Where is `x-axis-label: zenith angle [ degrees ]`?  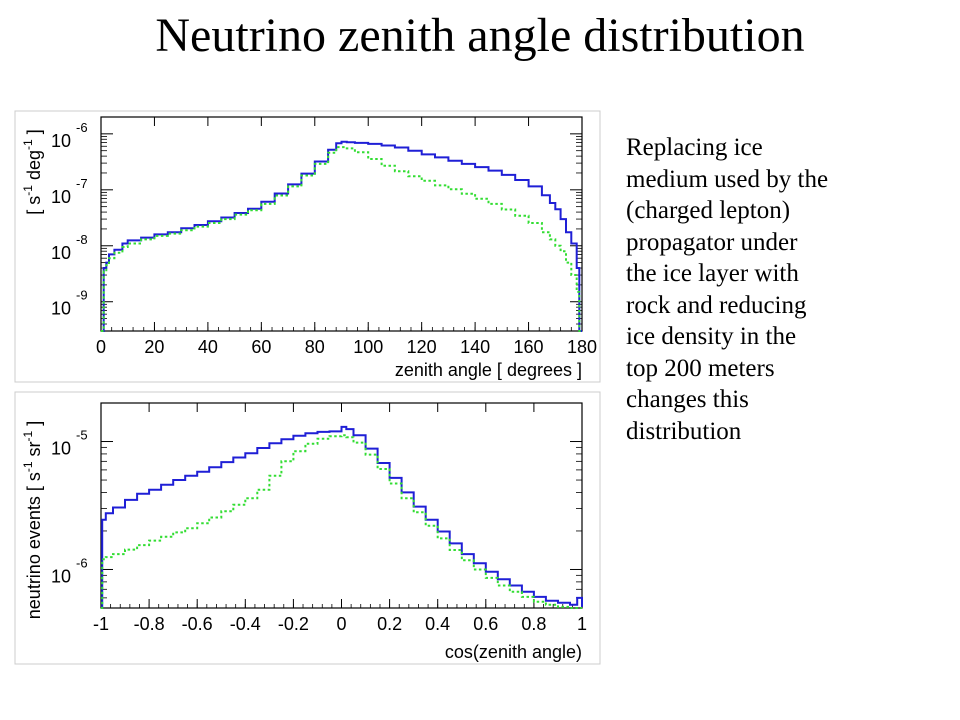 x-axis-label: zenith angle [ degrees ] is located at coordinates (488, 370).